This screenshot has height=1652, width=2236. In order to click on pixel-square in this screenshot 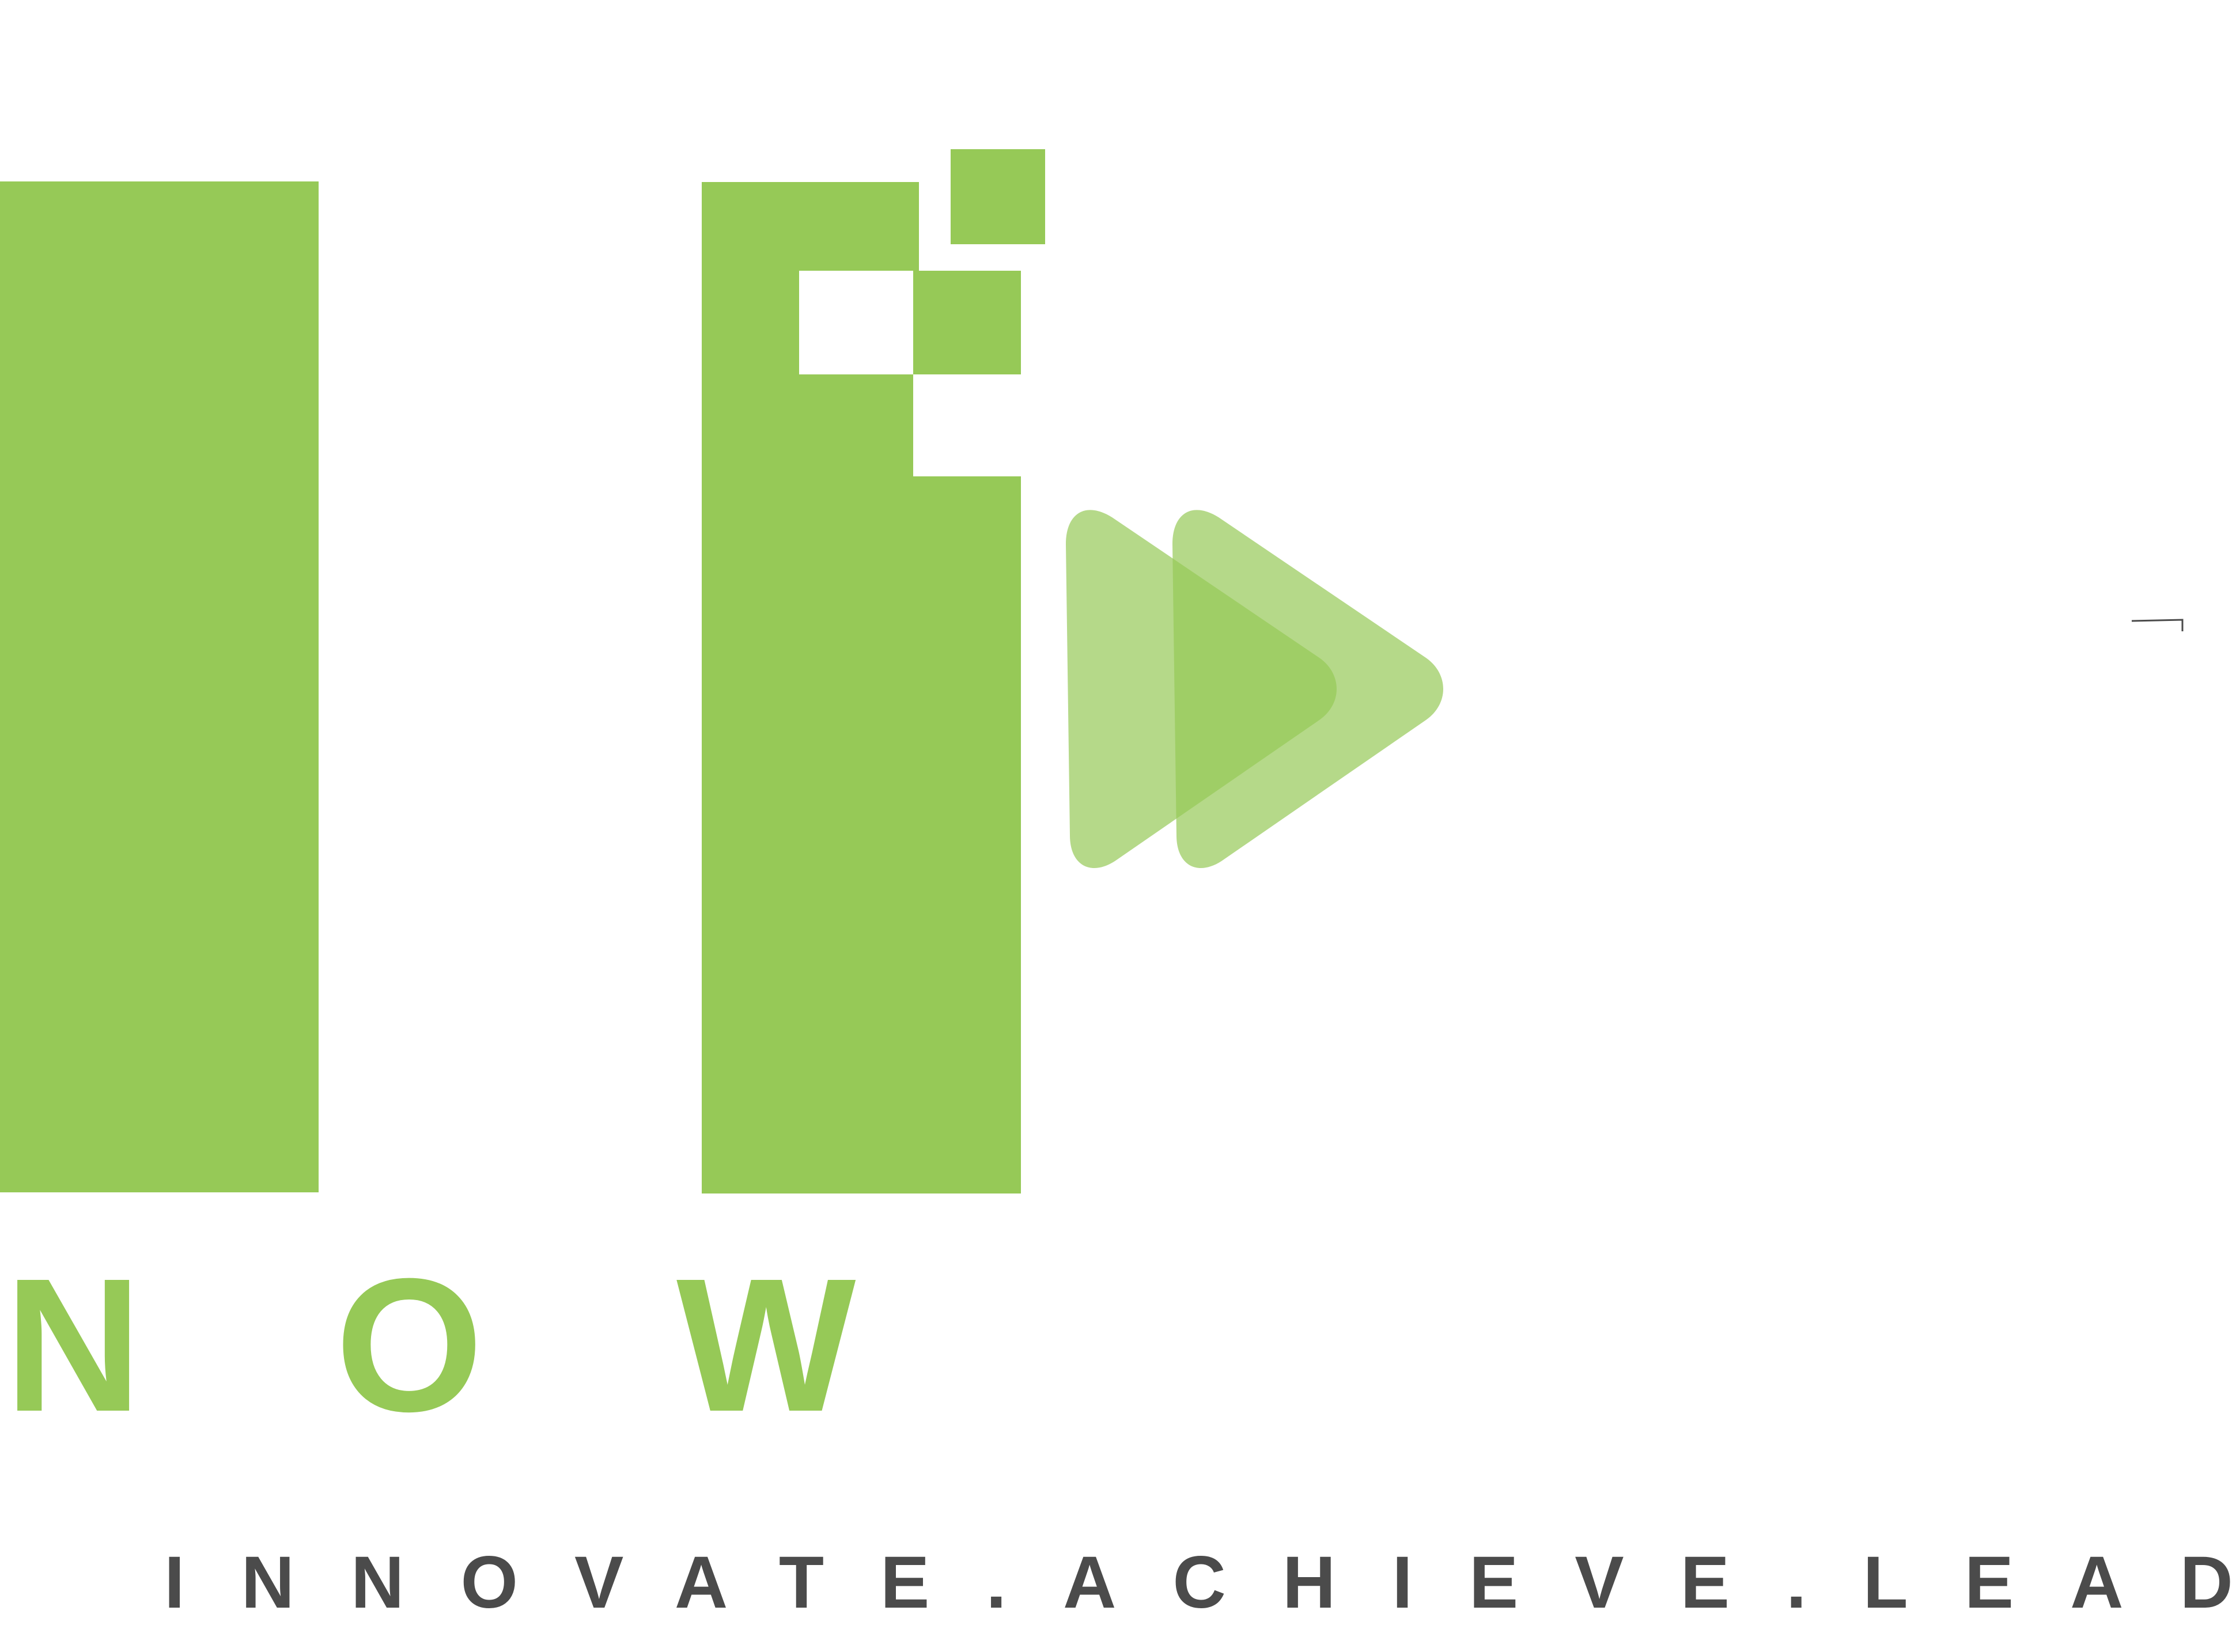, I will do `click(998, 196)`.